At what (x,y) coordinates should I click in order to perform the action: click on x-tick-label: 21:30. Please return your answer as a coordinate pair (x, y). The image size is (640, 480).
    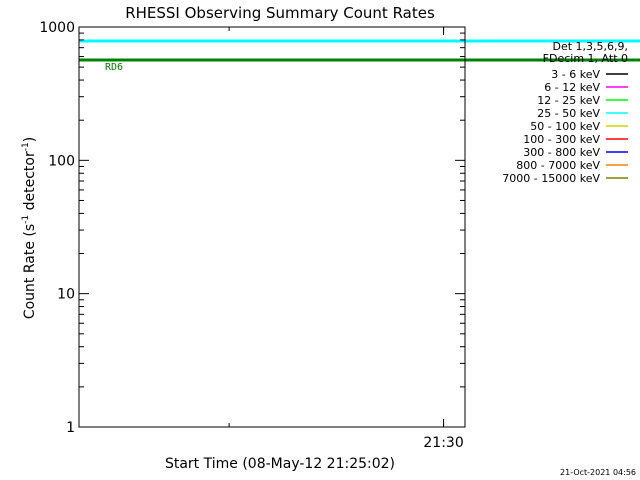
    Looking at the image, I should click on (443, 443).